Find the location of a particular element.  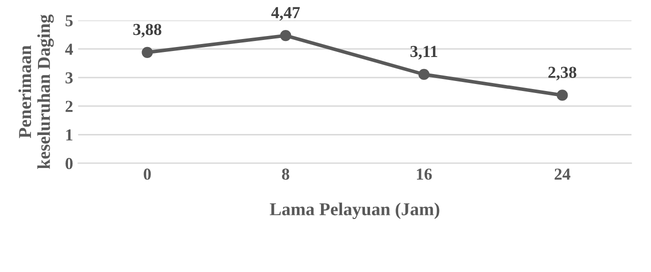

y-tick-label: 2 is located at coordinates (69, 106).